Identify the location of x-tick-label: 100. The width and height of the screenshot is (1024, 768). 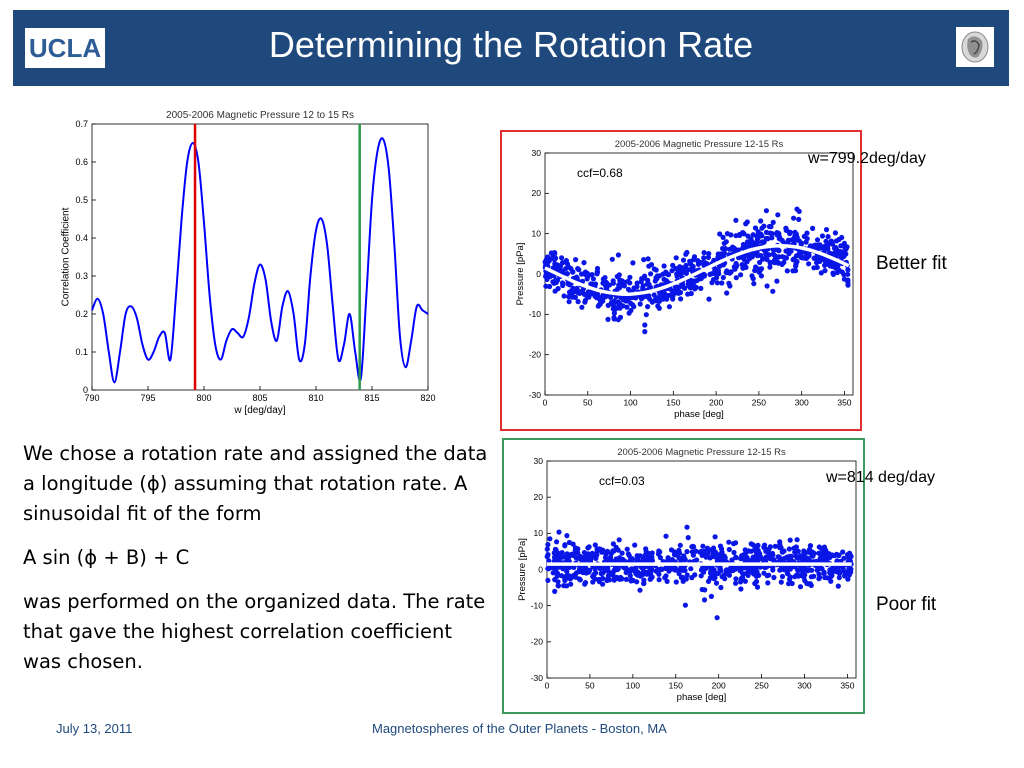
(630, 403).